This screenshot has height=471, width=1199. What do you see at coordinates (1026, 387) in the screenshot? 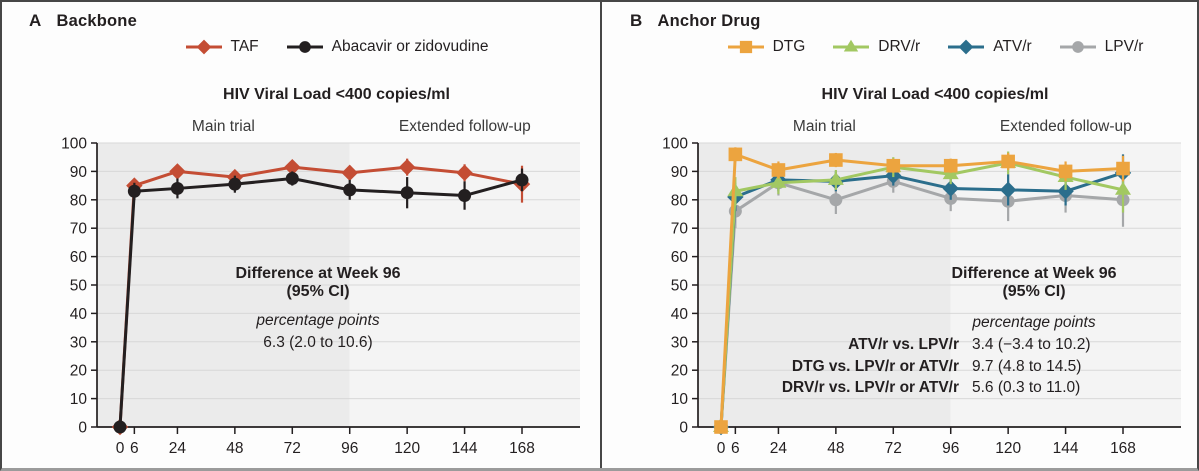
I see `comparison-value: 5.6 (0.3 to 11.0)` at bounding box center [1026, 387].